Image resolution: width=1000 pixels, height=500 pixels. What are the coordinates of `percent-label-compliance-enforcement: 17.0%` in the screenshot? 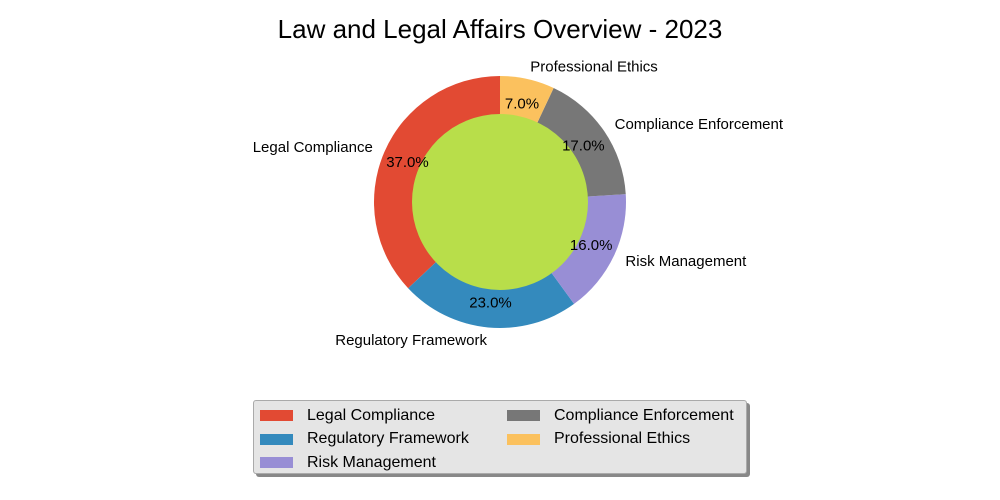 It's located at (583, 145).